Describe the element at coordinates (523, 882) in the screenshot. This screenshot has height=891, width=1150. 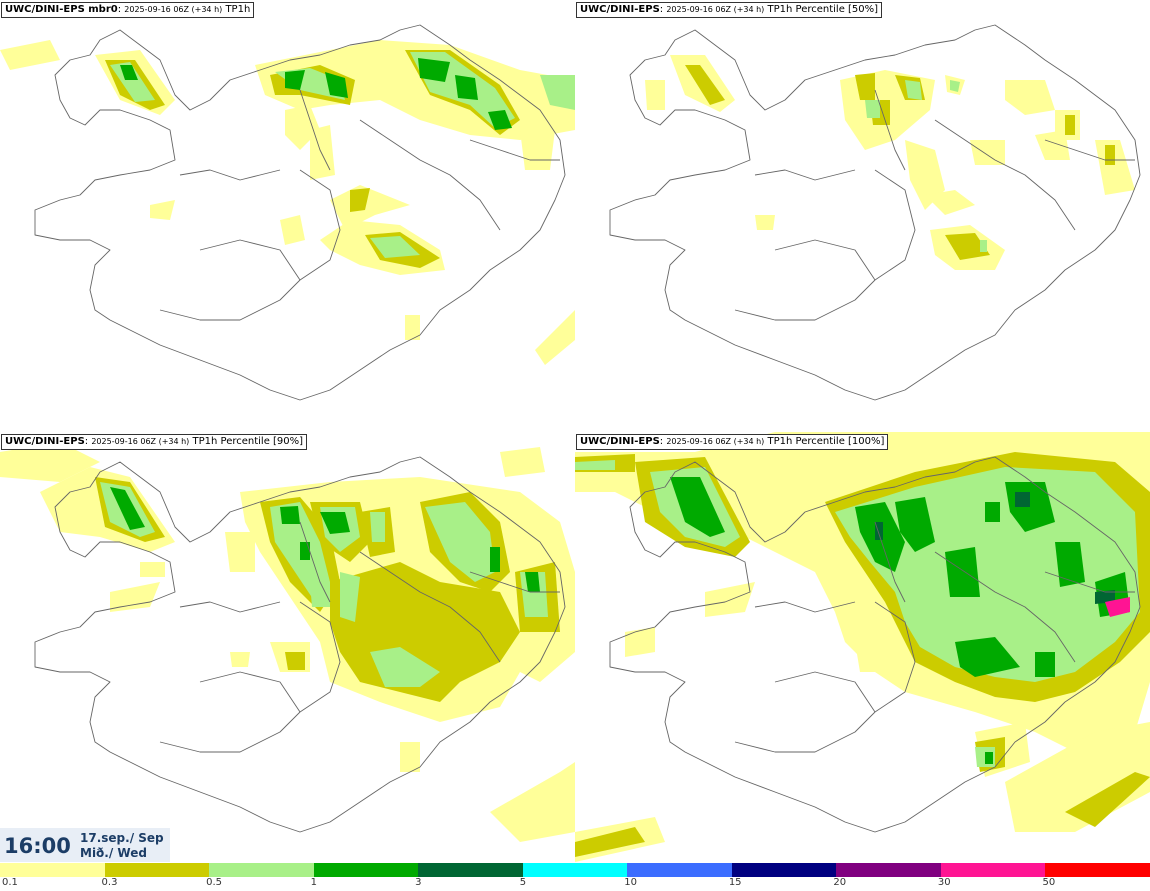
I see `colorbar-tick-label: 5` at that location.